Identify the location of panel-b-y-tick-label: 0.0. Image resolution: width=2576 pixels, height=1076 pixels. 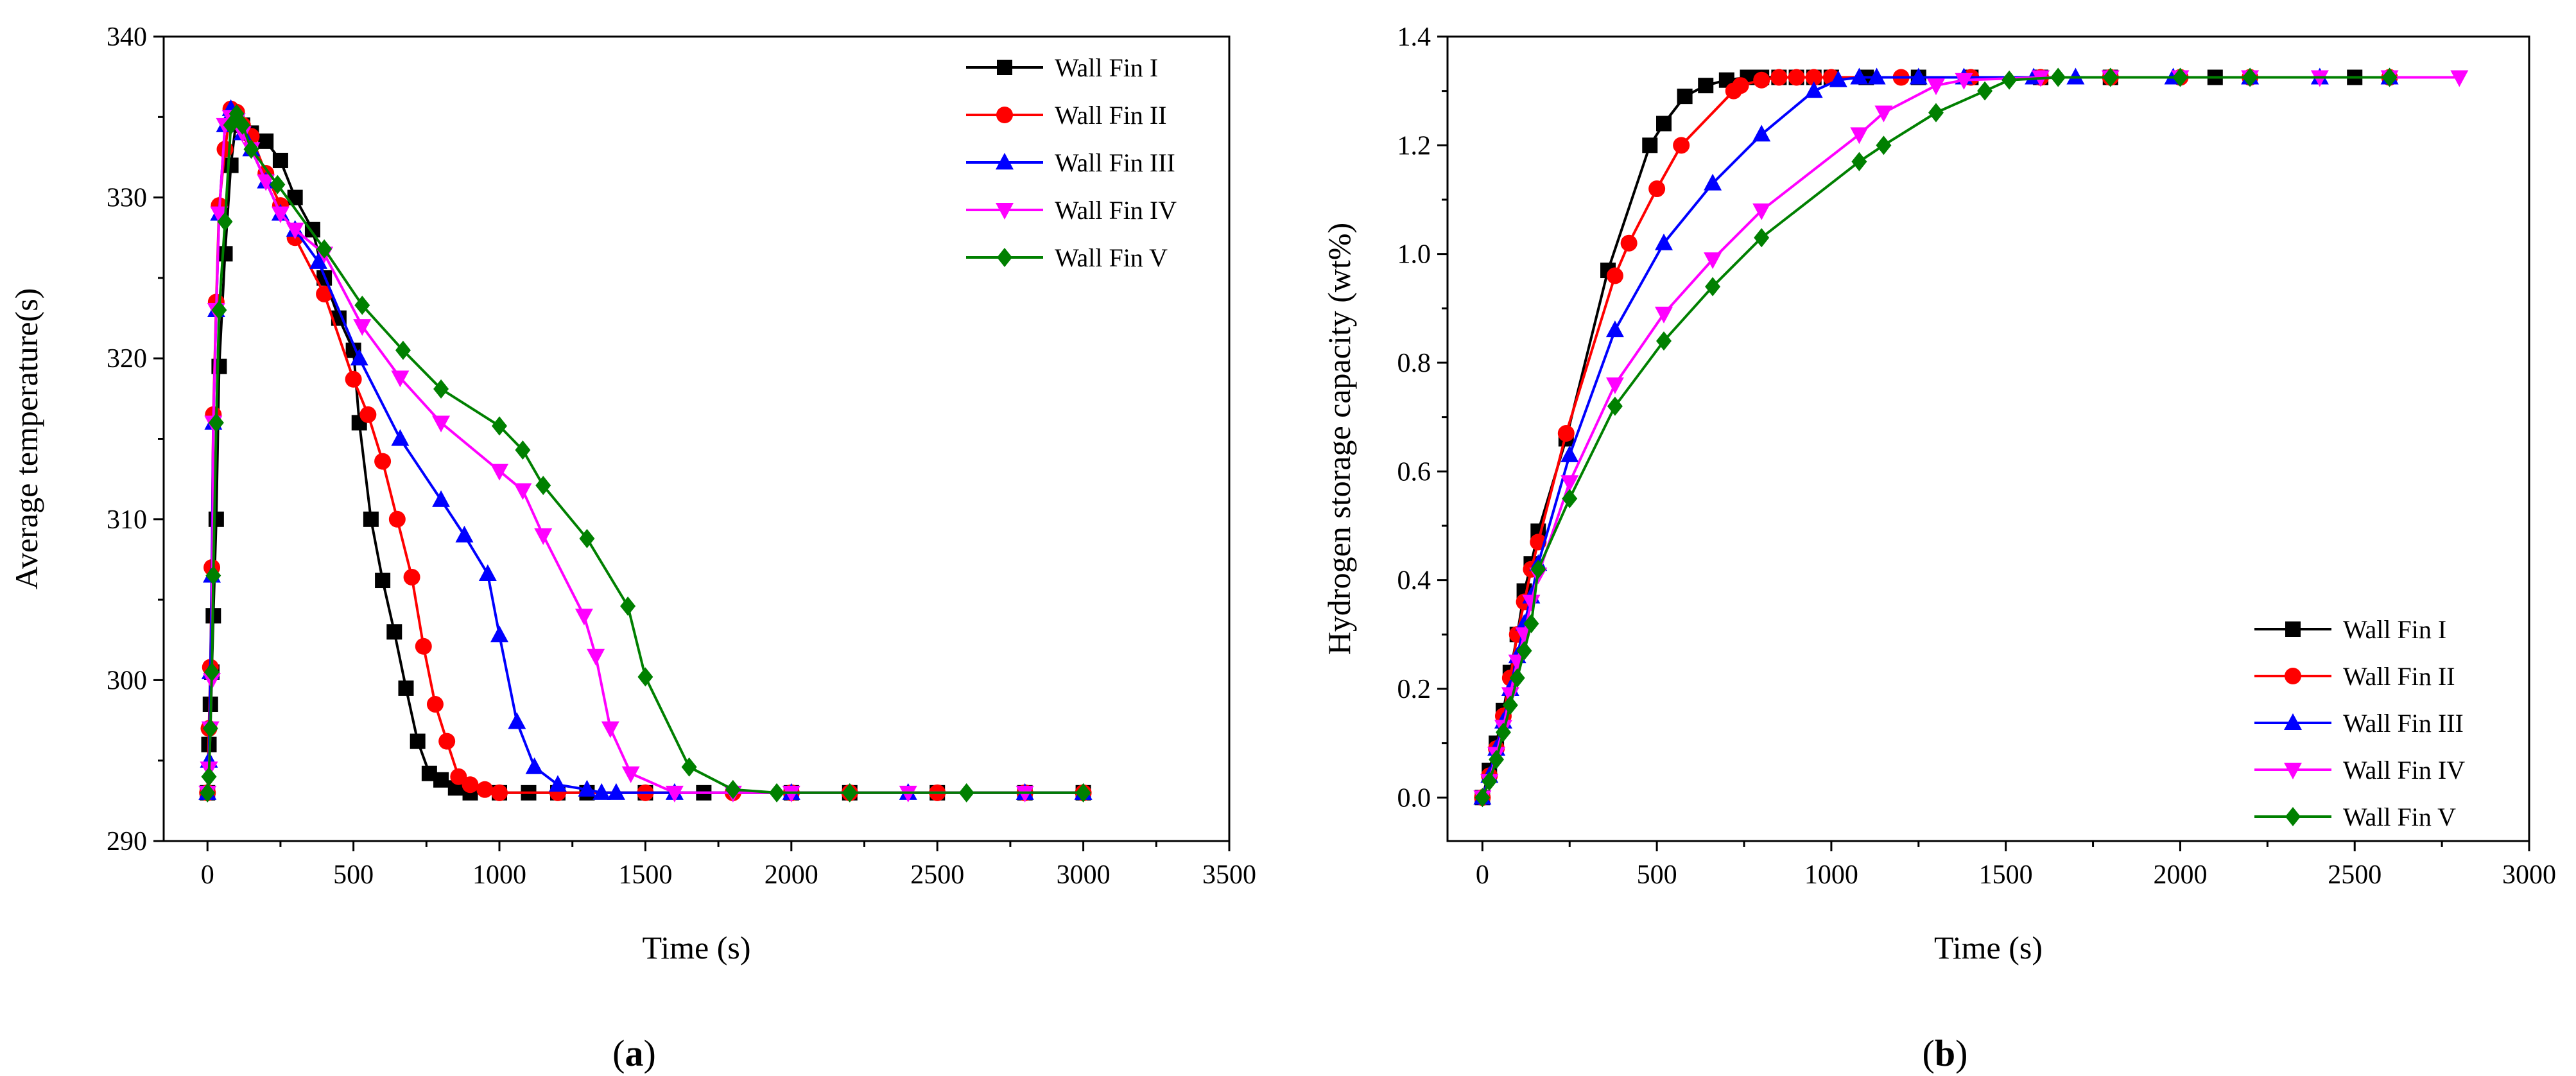
(1414, 798).